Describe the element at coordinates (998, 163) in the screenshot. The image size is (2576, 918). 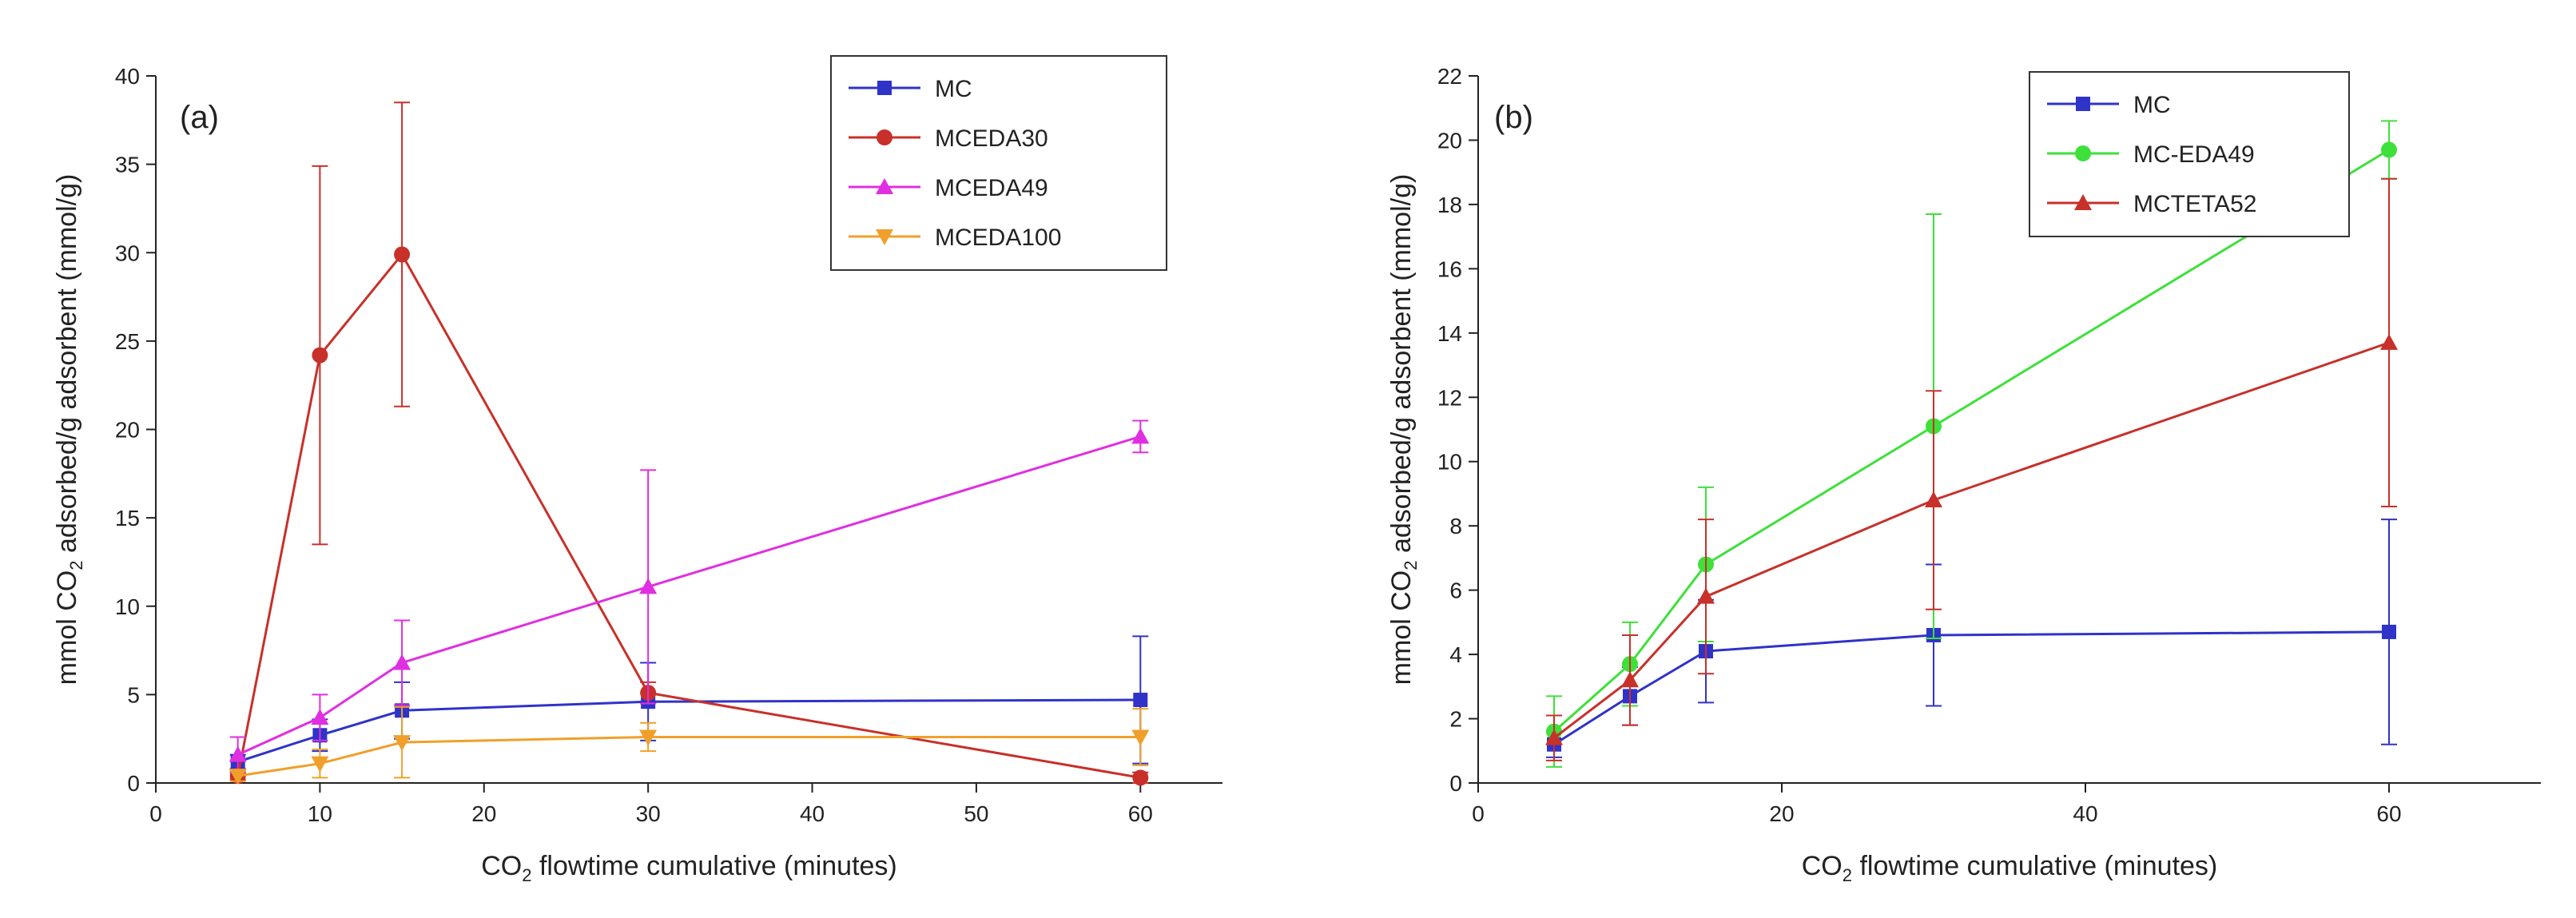
I see `legend: MC MCEDA30 MCEDA49 MCEDA100` at that location.